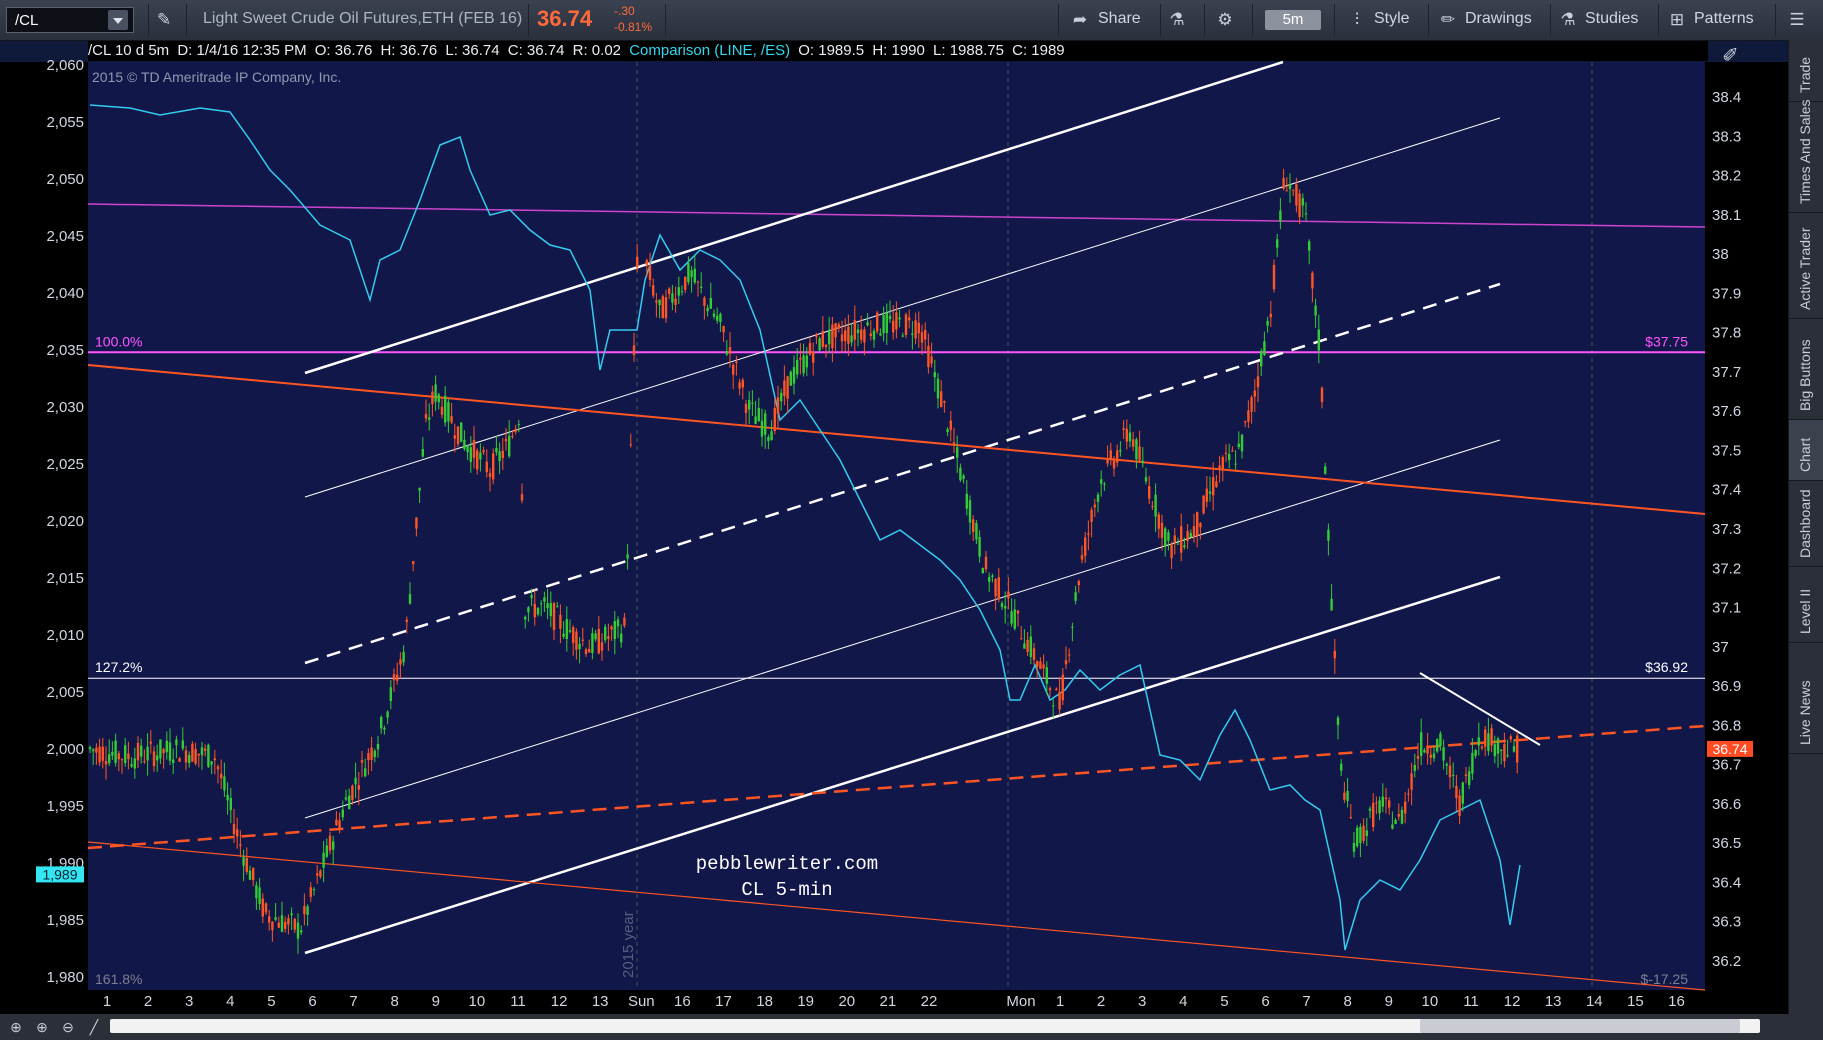 This screenshot has width=1823, height=1040. What do you see at coordinates (935, 1026) in the screenshot?
I see `chart-scrollbar` at bounding box center [935, 1026].